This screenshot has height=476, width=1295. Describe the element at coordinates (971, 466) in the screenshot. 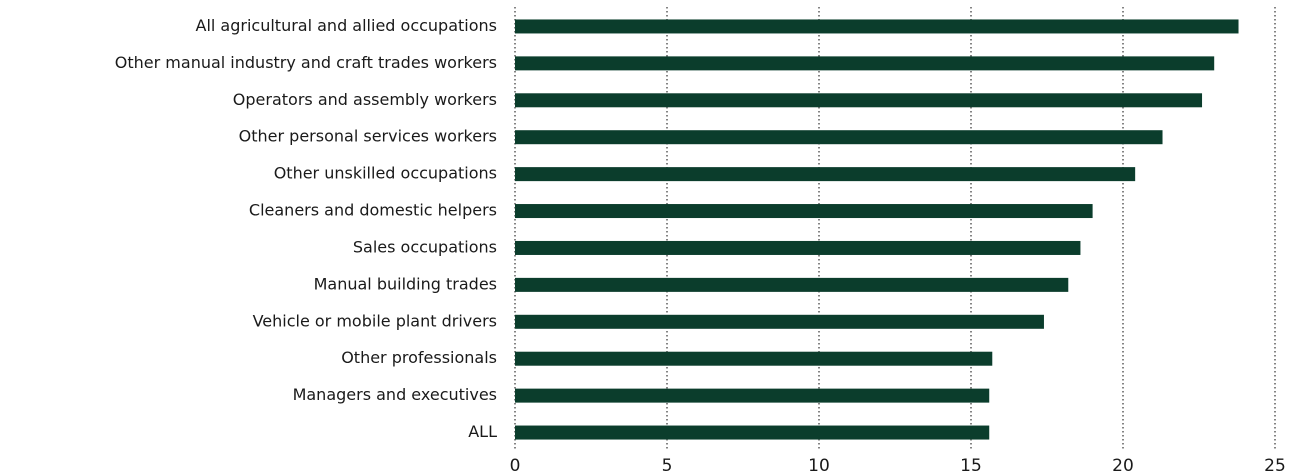

I see `x-tick-label: 15` at that location.